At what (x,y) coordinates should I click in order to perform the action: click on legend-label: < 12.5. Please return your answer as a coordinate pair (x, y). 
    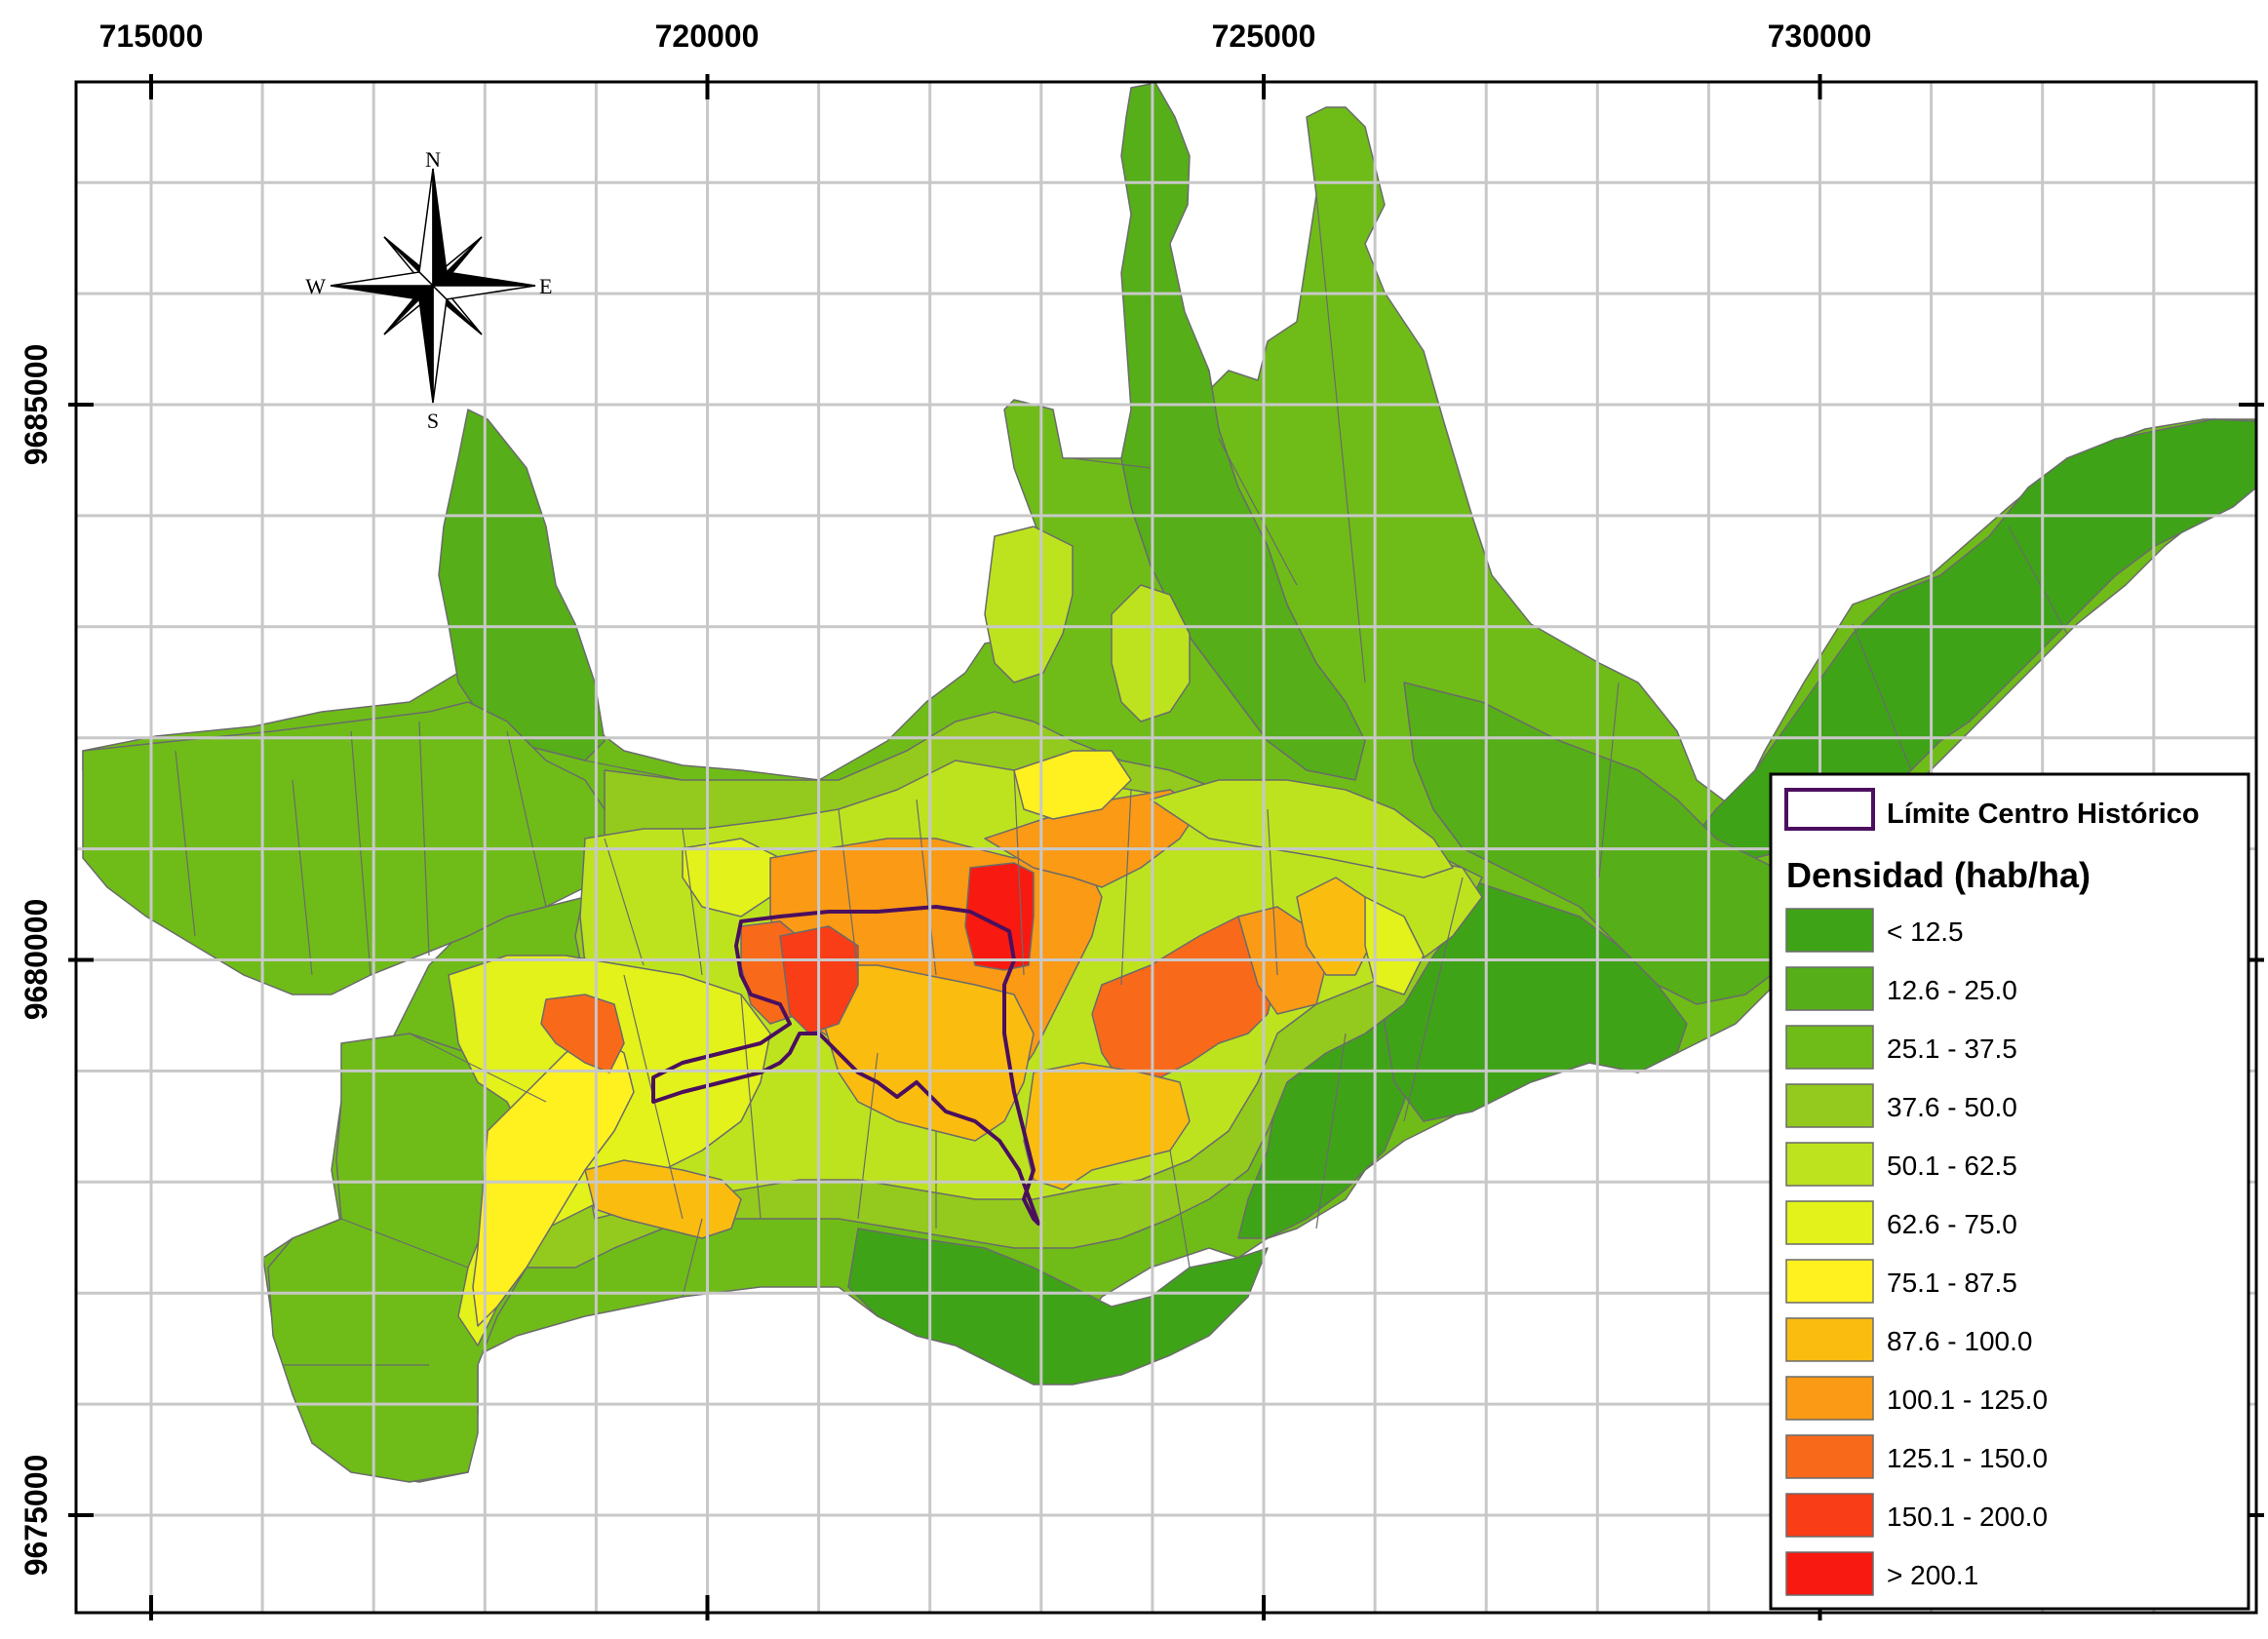
    Looking at the image, I should click on (1926, 932).